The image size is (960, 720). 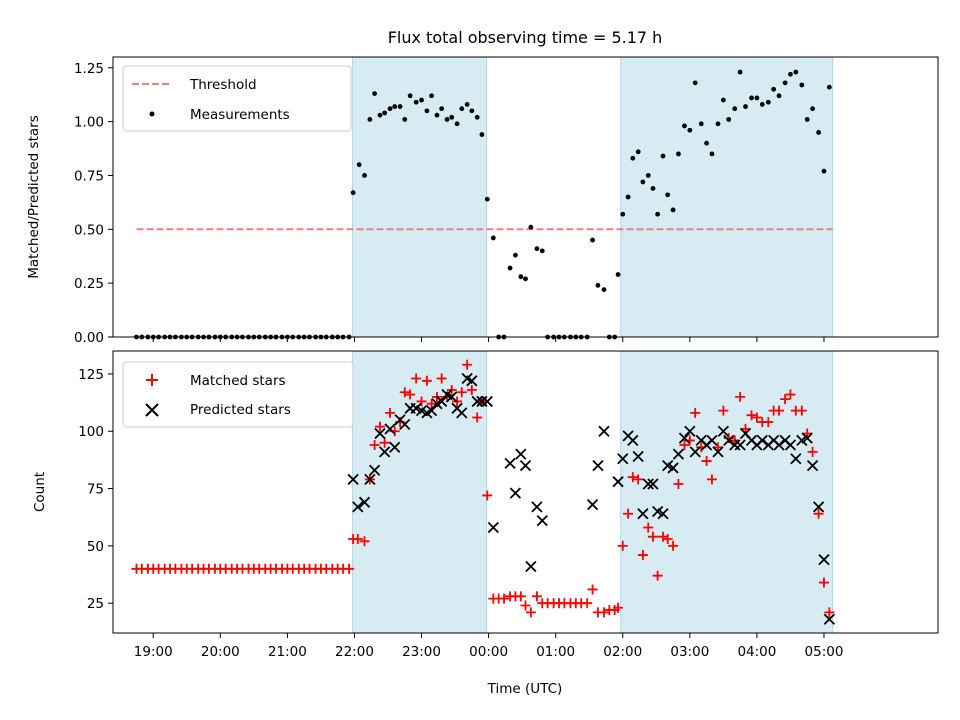 I want to click on x-tick-label-8: 03:00, so click(x=689, y=652).